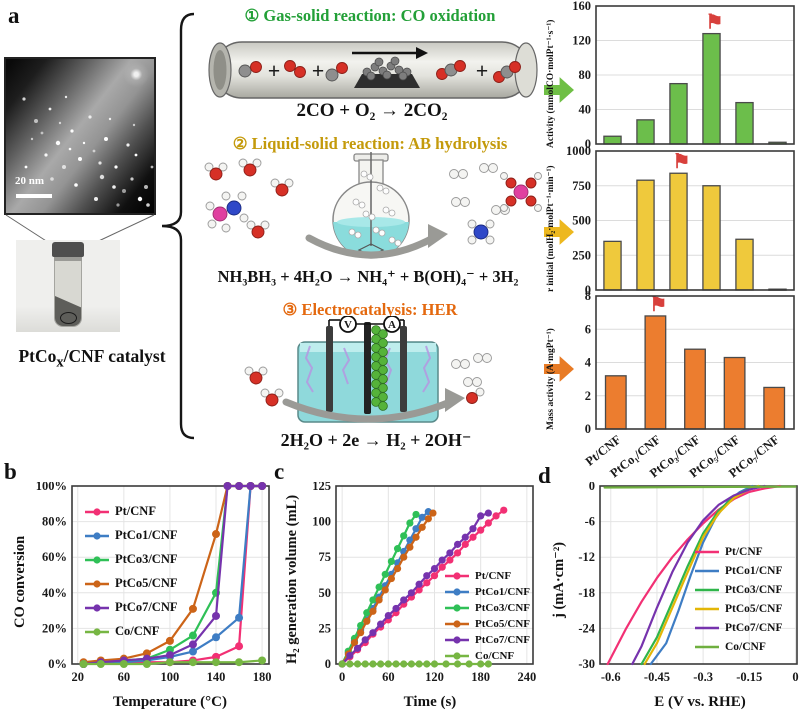  I want to click on svg-text: -30, so click(586, 664).